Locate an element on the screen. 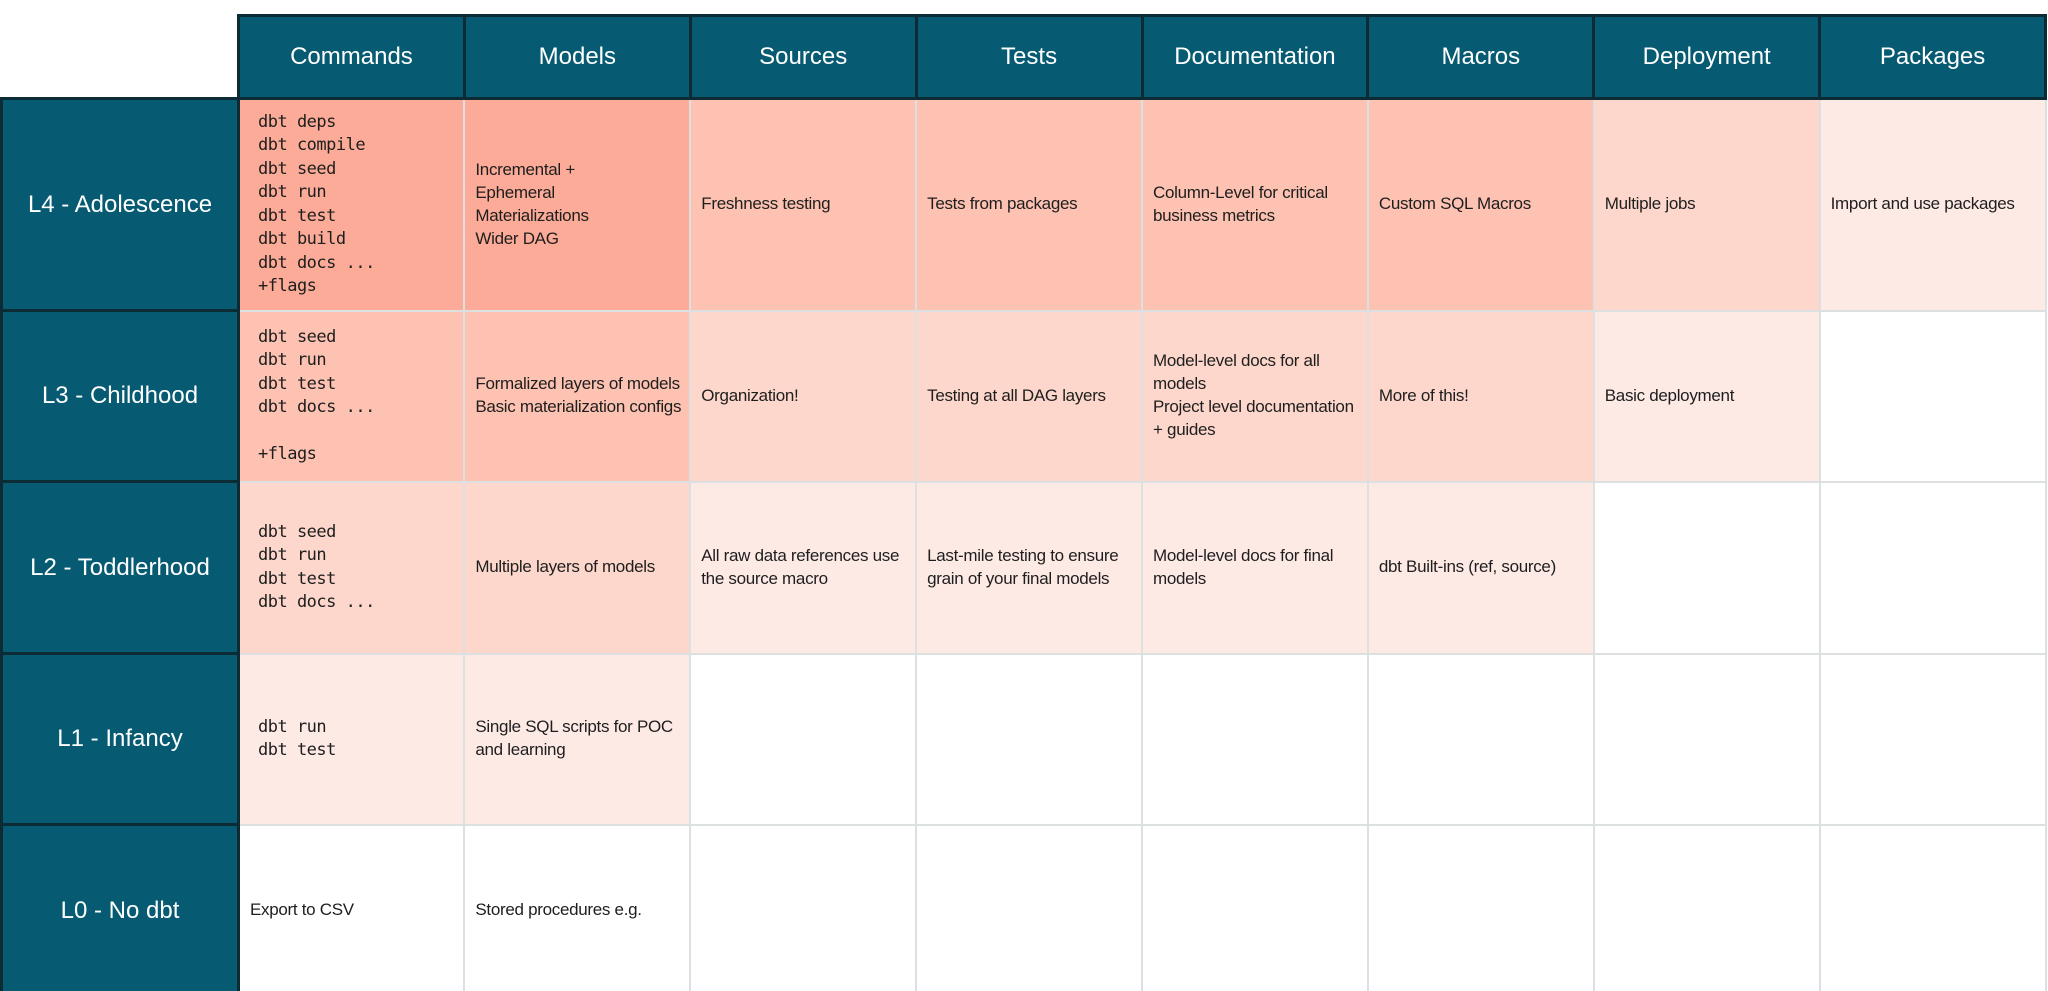 This screenshot has width=2048, height=991. cell-l1-commands: dbt run dbt test is located at coordinates (351, 739).